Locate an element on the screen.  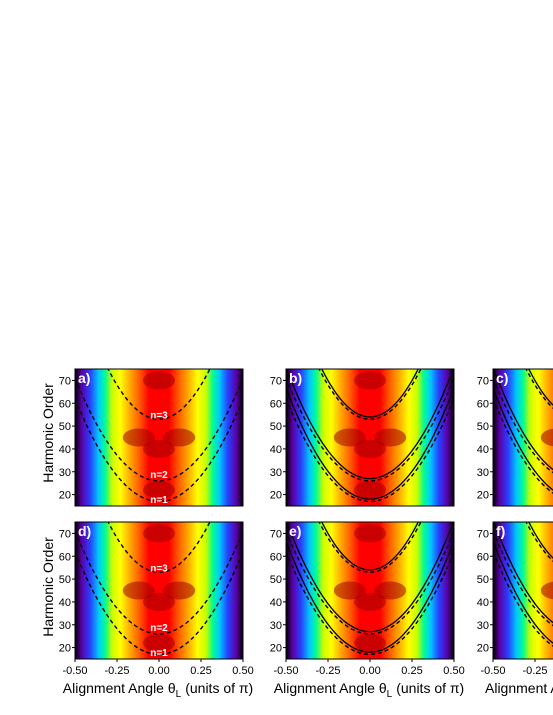
x-axis-title-units-col1: (units of π) is located at coordinates (430, 688).